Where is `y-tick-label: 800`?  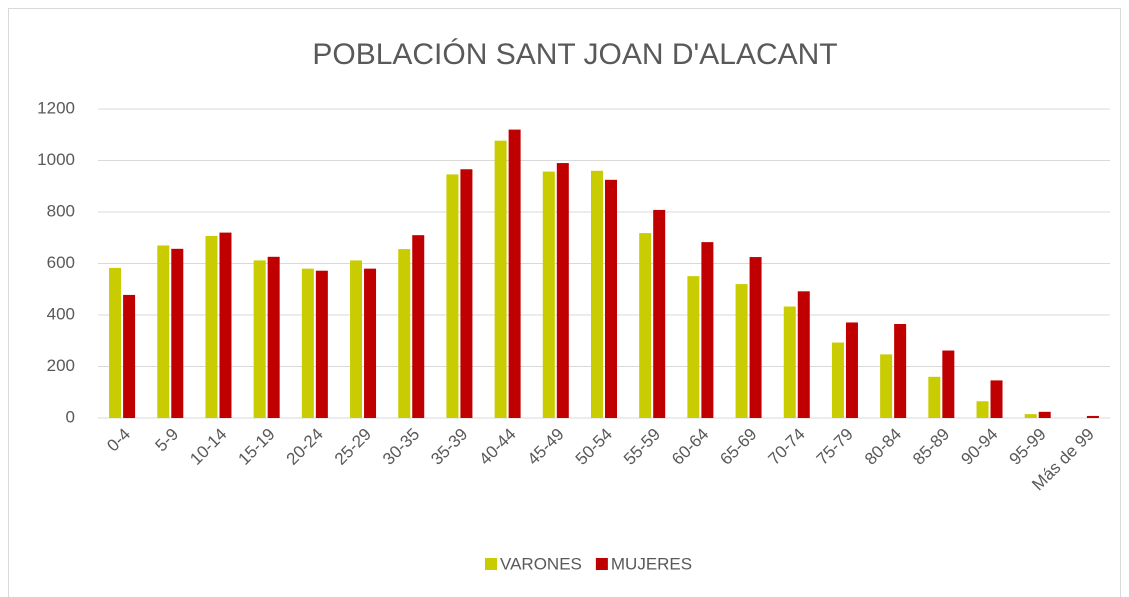
y-tick-label: 800 is located at coordinates (61, 210).